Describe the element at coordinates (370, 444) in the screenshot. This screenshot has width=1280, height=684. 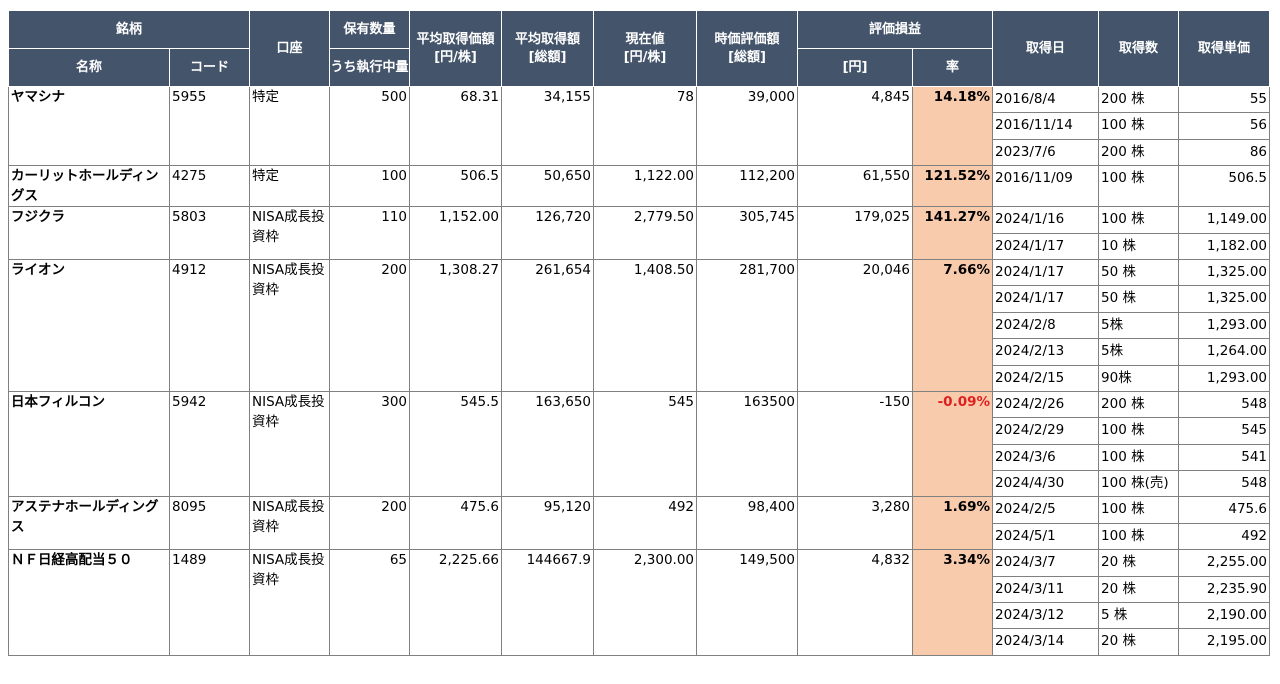
I see `holding-qty: 300` at that location.